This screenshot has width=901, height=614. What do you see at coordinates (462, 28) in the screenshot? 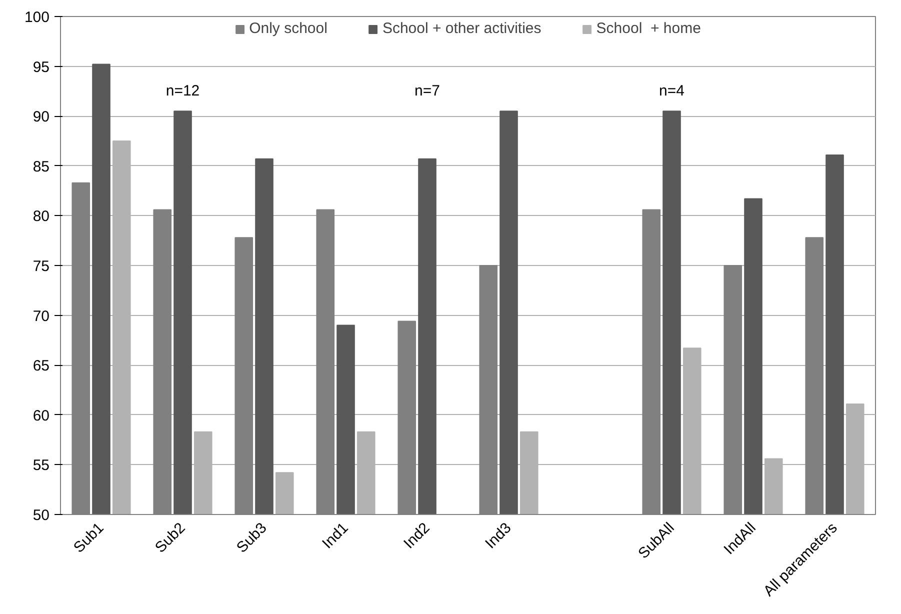
I see `legend-label: School + other activities` at bounding box center [462, 28].